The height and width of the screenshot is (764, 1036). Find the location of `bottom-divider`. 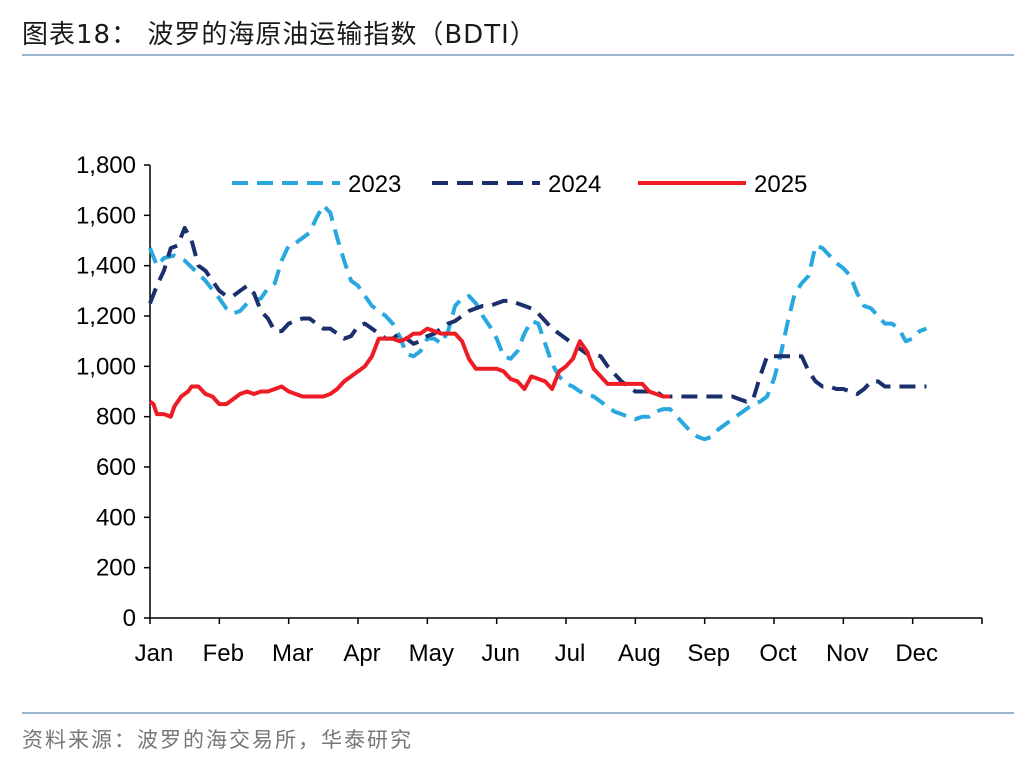

bottom-divider is located at coordinates (518, 713).